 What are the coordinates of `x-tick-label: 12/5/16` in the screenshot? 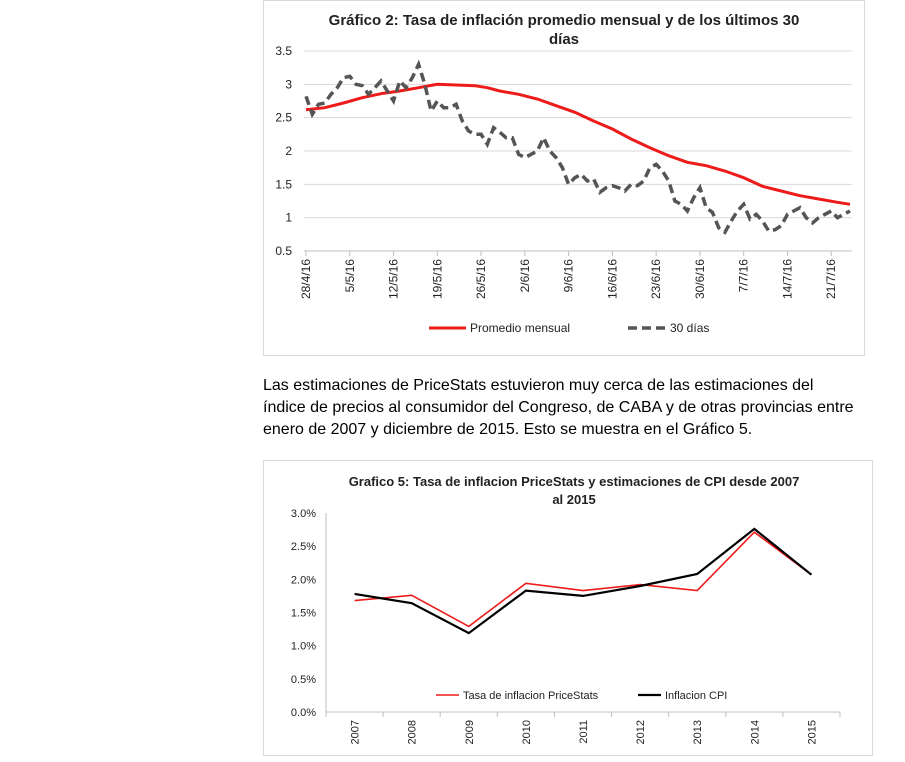 It's located at (394, 279).